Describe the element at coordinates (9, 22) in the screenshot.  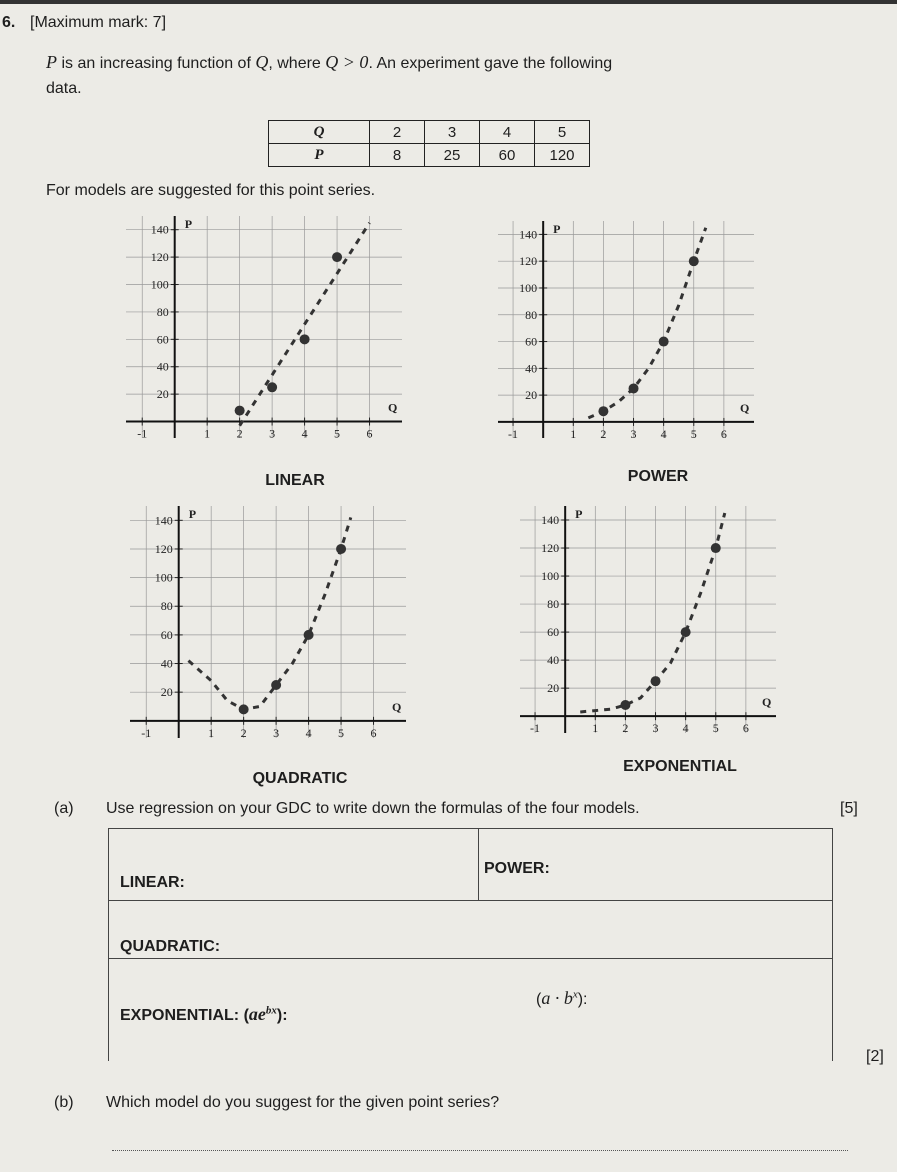
I see `question-number: 6.` at that location.